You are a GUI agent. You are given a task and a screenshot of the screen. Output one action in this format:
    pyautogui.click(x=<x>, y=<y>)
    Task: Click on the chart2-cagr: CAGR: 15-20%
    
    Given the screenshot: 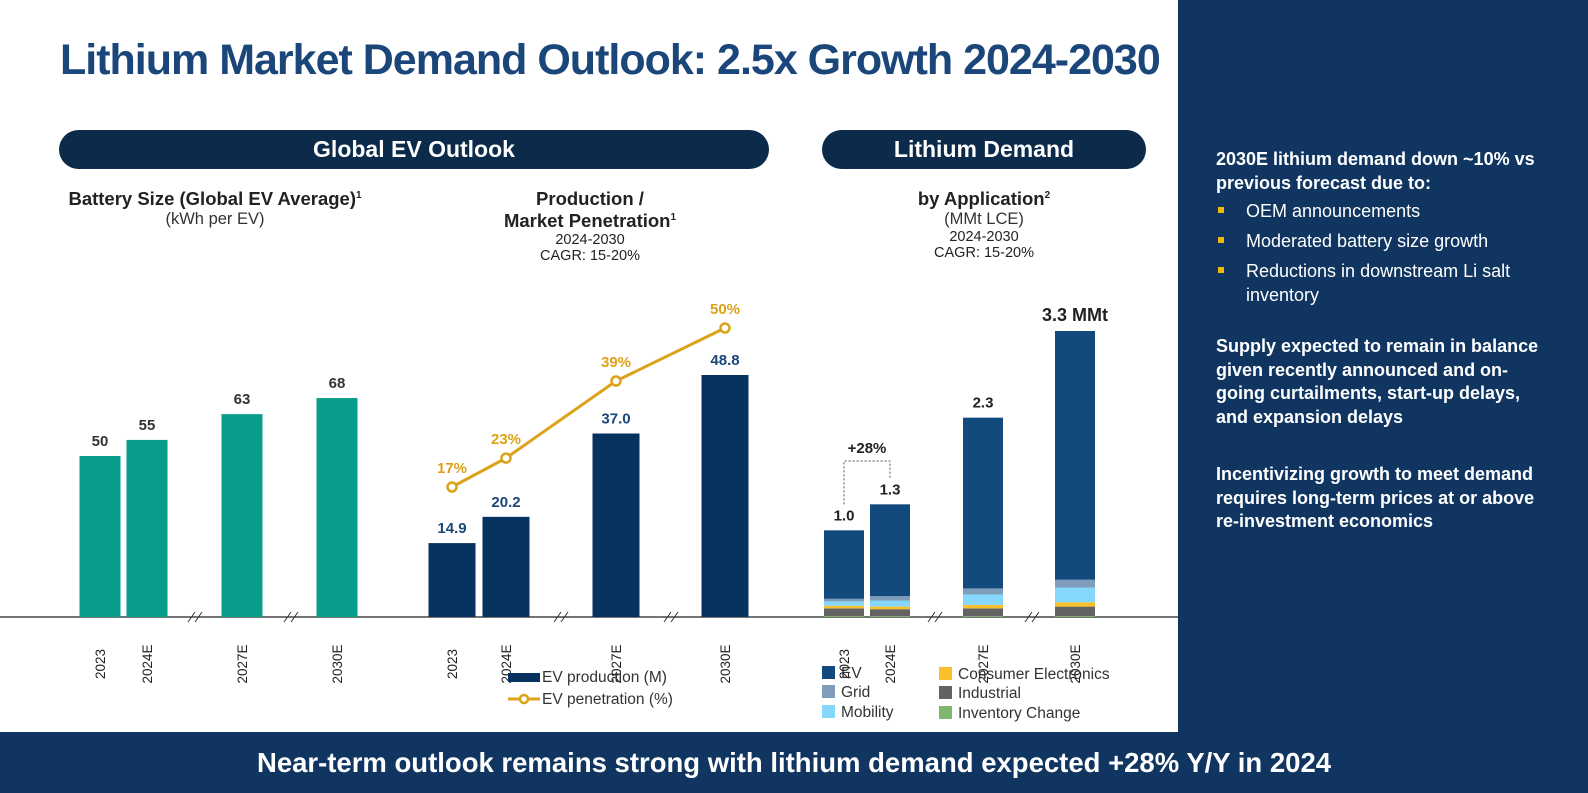 What is the action you would take?
    pyautogui.click(x=590, y=256)
    